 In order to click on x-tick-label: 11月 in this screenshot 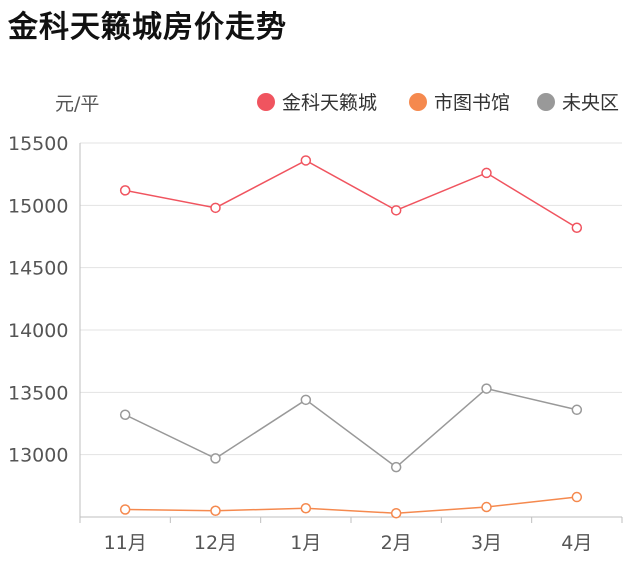, I will do `click(125, 543)`.